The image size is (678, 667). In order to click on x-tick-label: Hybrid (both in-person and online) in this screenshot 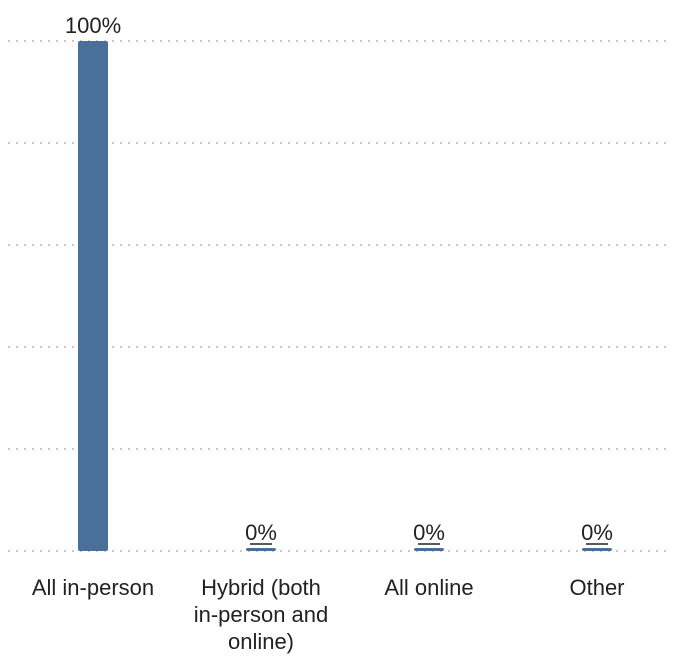, I will do `click(261, 614)`.